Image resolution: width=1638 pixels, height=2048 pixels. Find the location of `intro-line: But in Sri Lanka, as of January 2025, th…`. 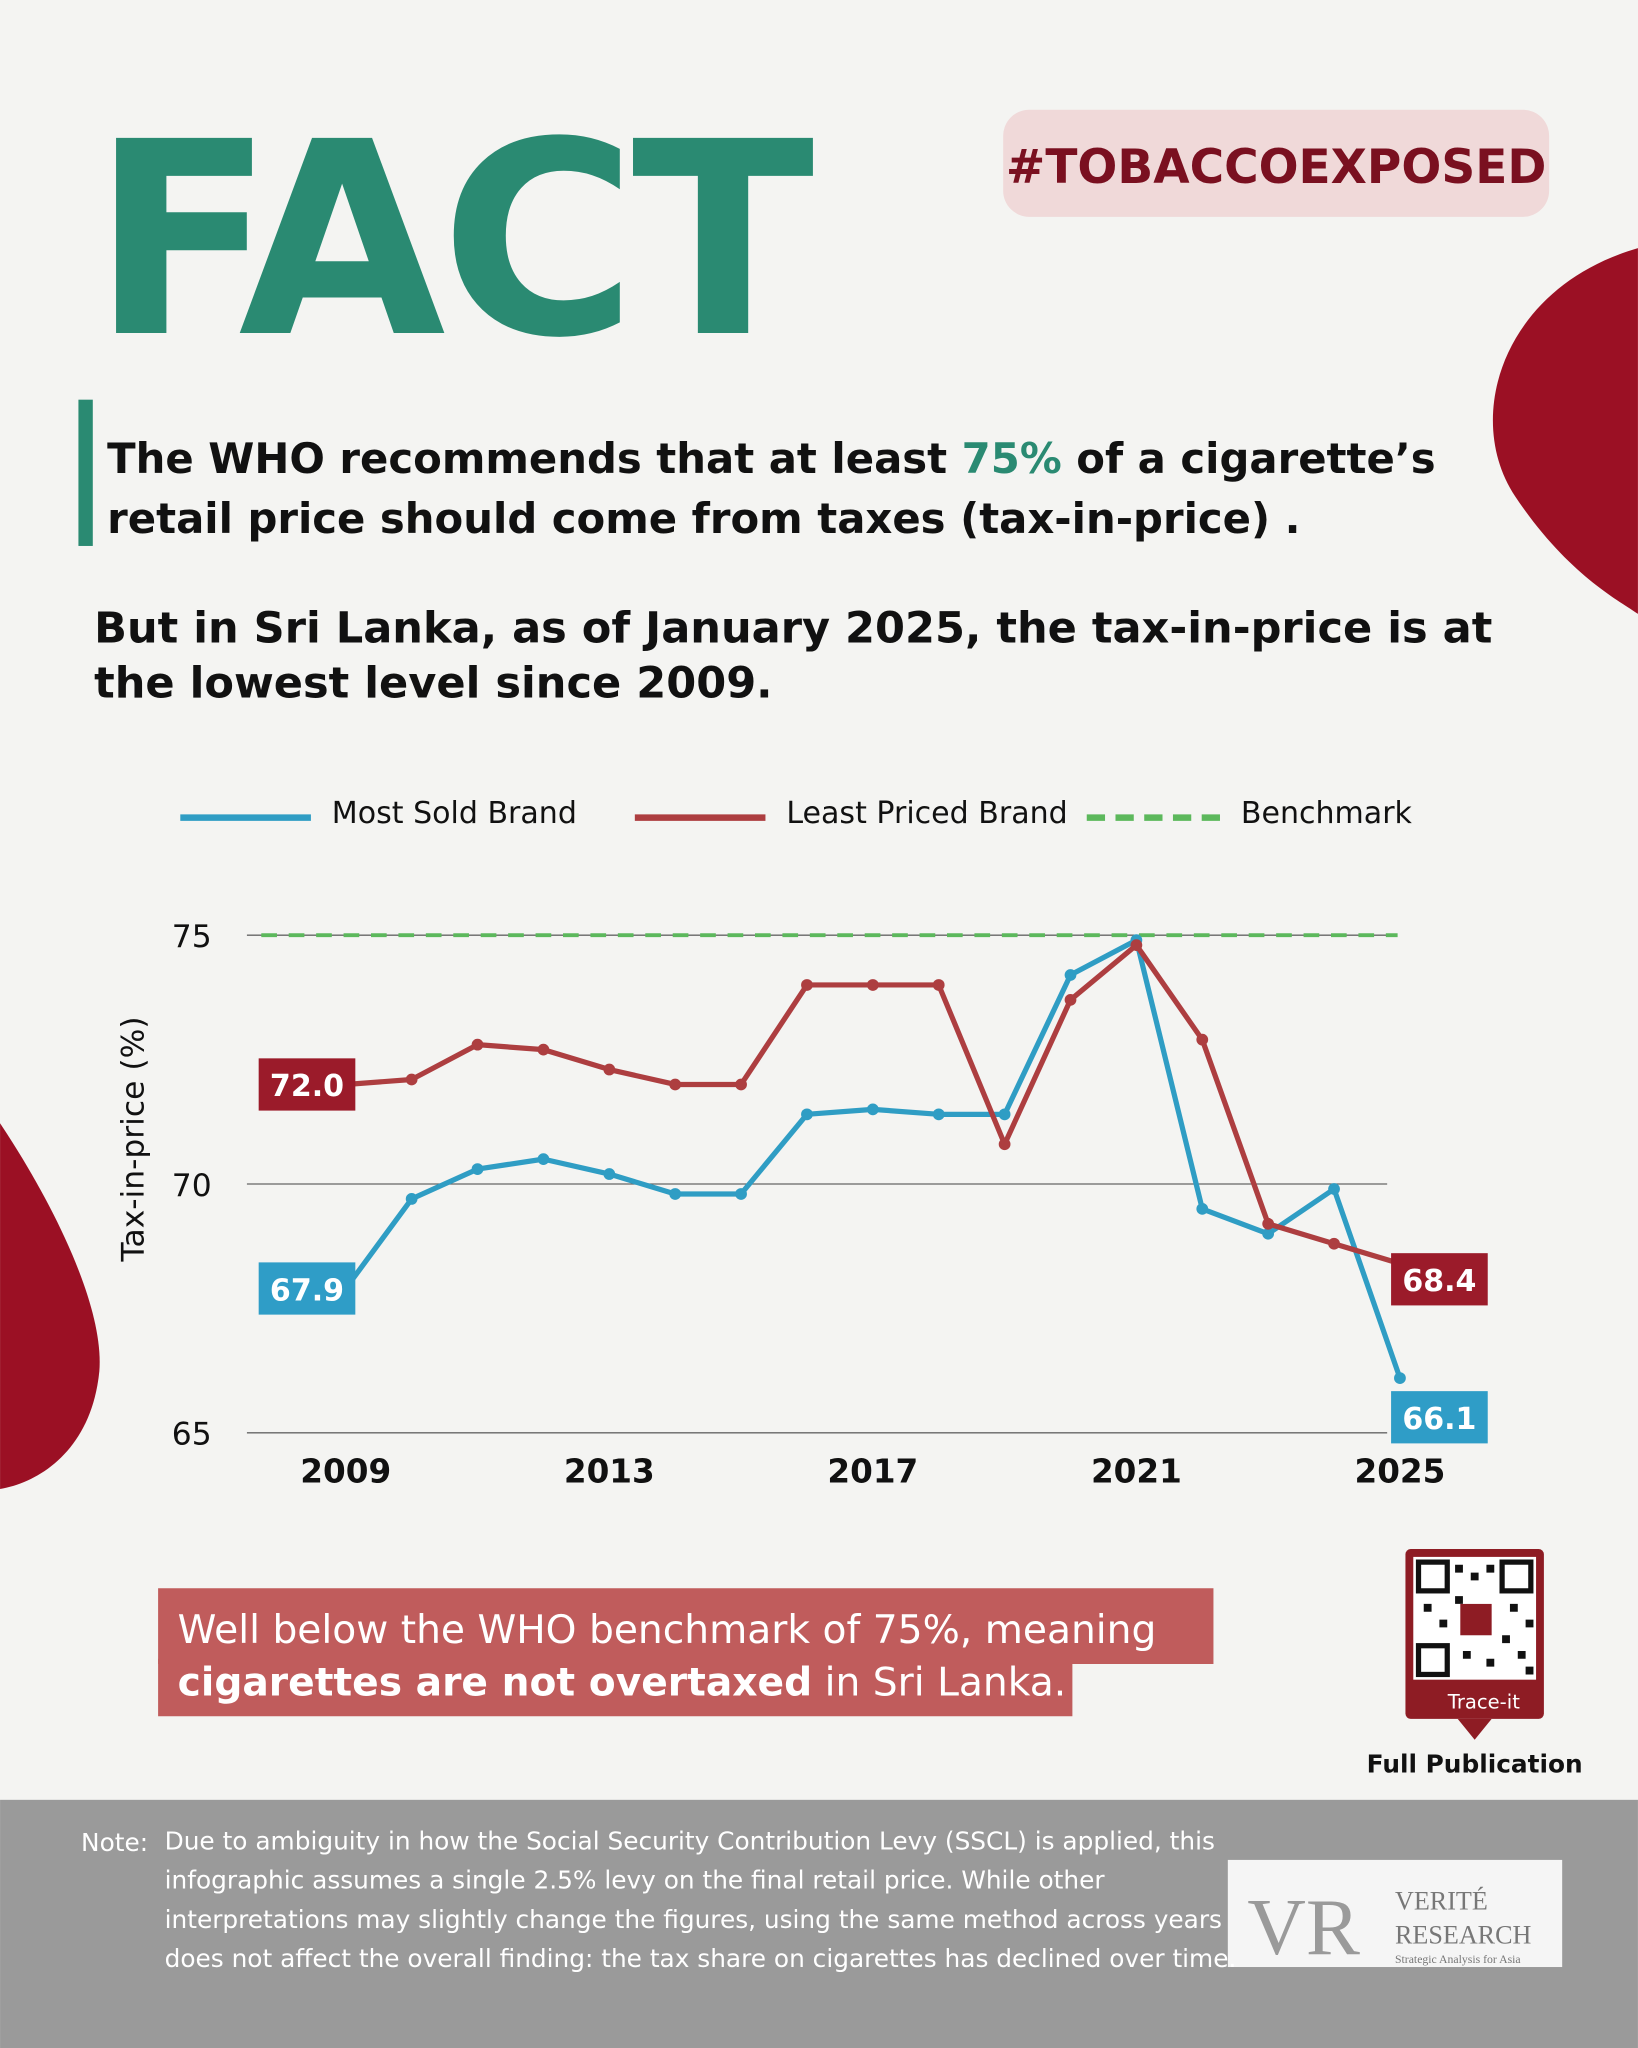

intro-line: But in Sri Lanka, as of January 2025, th… is located at coordinates (793, 629).